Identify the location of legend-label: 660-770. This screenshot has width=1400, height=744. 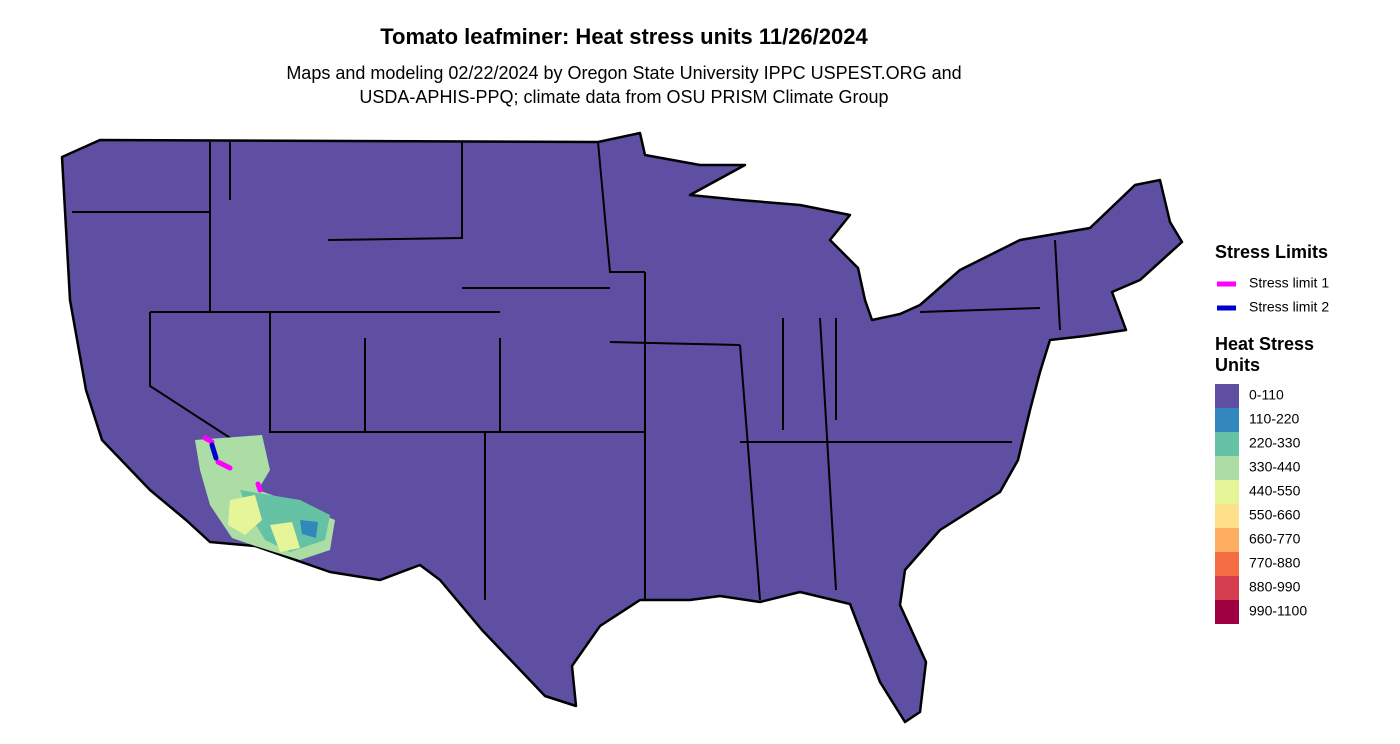
(1275, 539).